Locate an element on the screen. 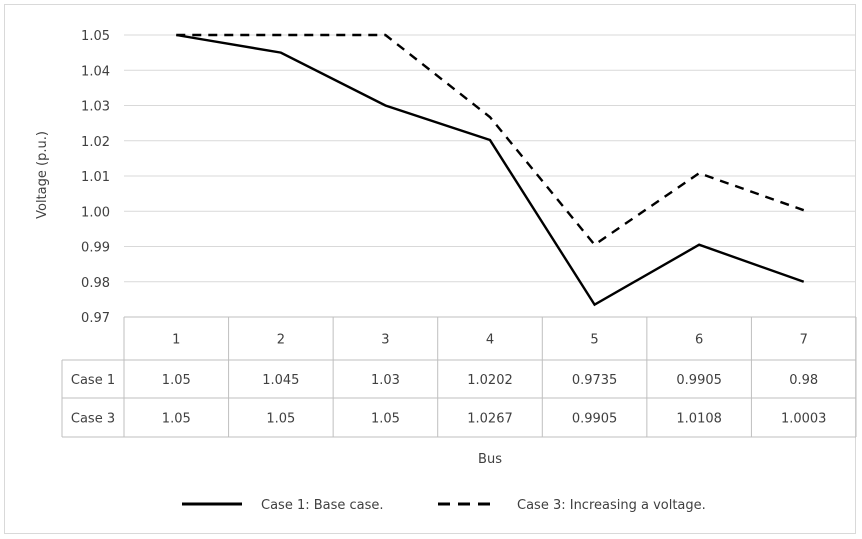 The image size is (862, 539). x-tick-label: 1 is located at coordinates (176, 340).